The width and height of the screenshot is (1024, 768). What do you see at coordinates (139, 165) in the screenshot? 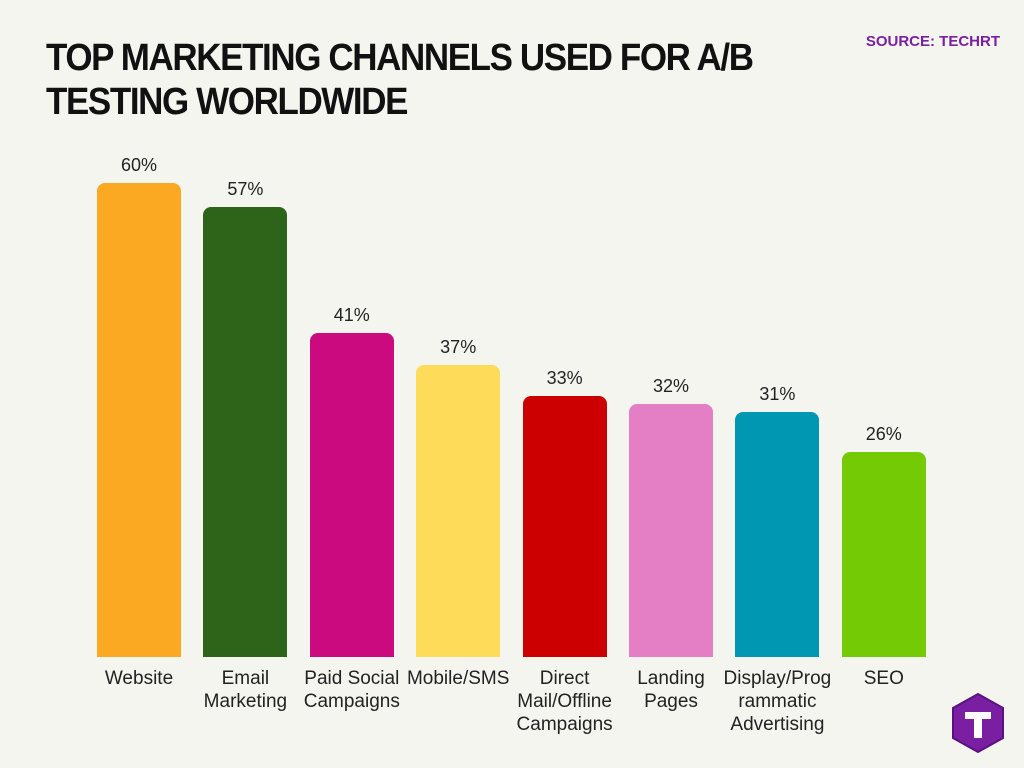
I see `value-label: 60%` at bounding box center [139, 165].